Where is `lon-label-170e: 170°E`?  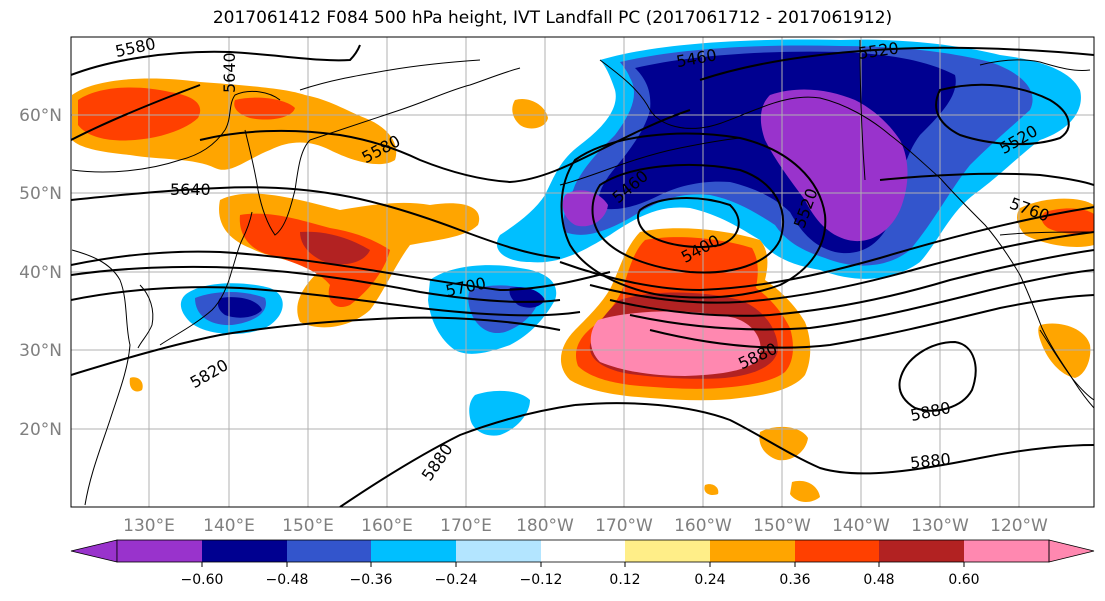
lon-label-170e: 170°E is located at coordinates (466, 526).